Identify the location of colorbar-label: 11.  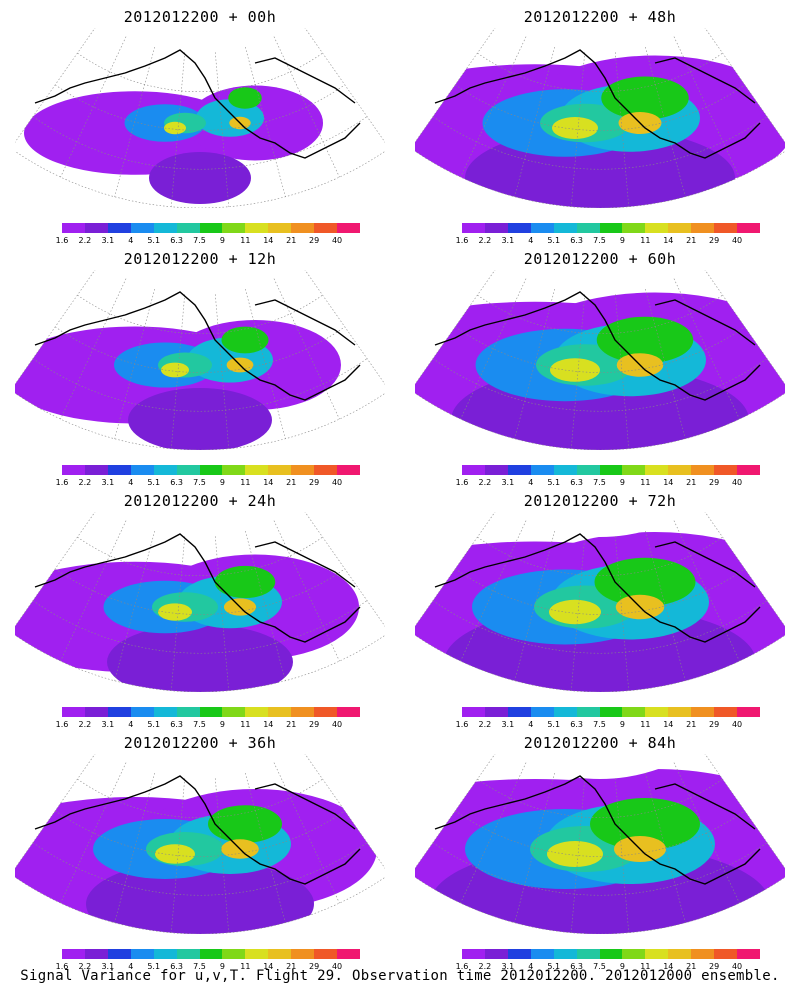
(645, 724).